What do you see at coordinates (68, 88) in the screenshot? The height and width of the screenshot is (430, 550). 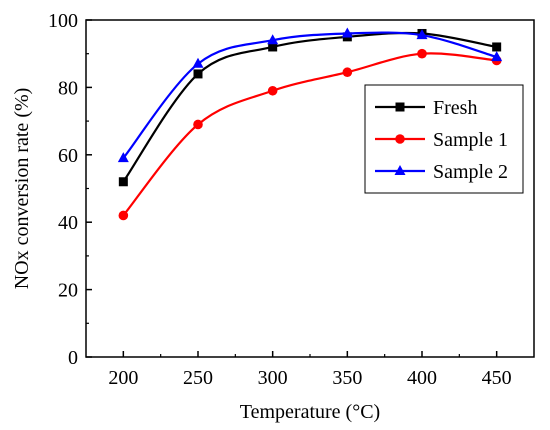 I see `y-tick-label: 80` at bounding box center [68, 88].